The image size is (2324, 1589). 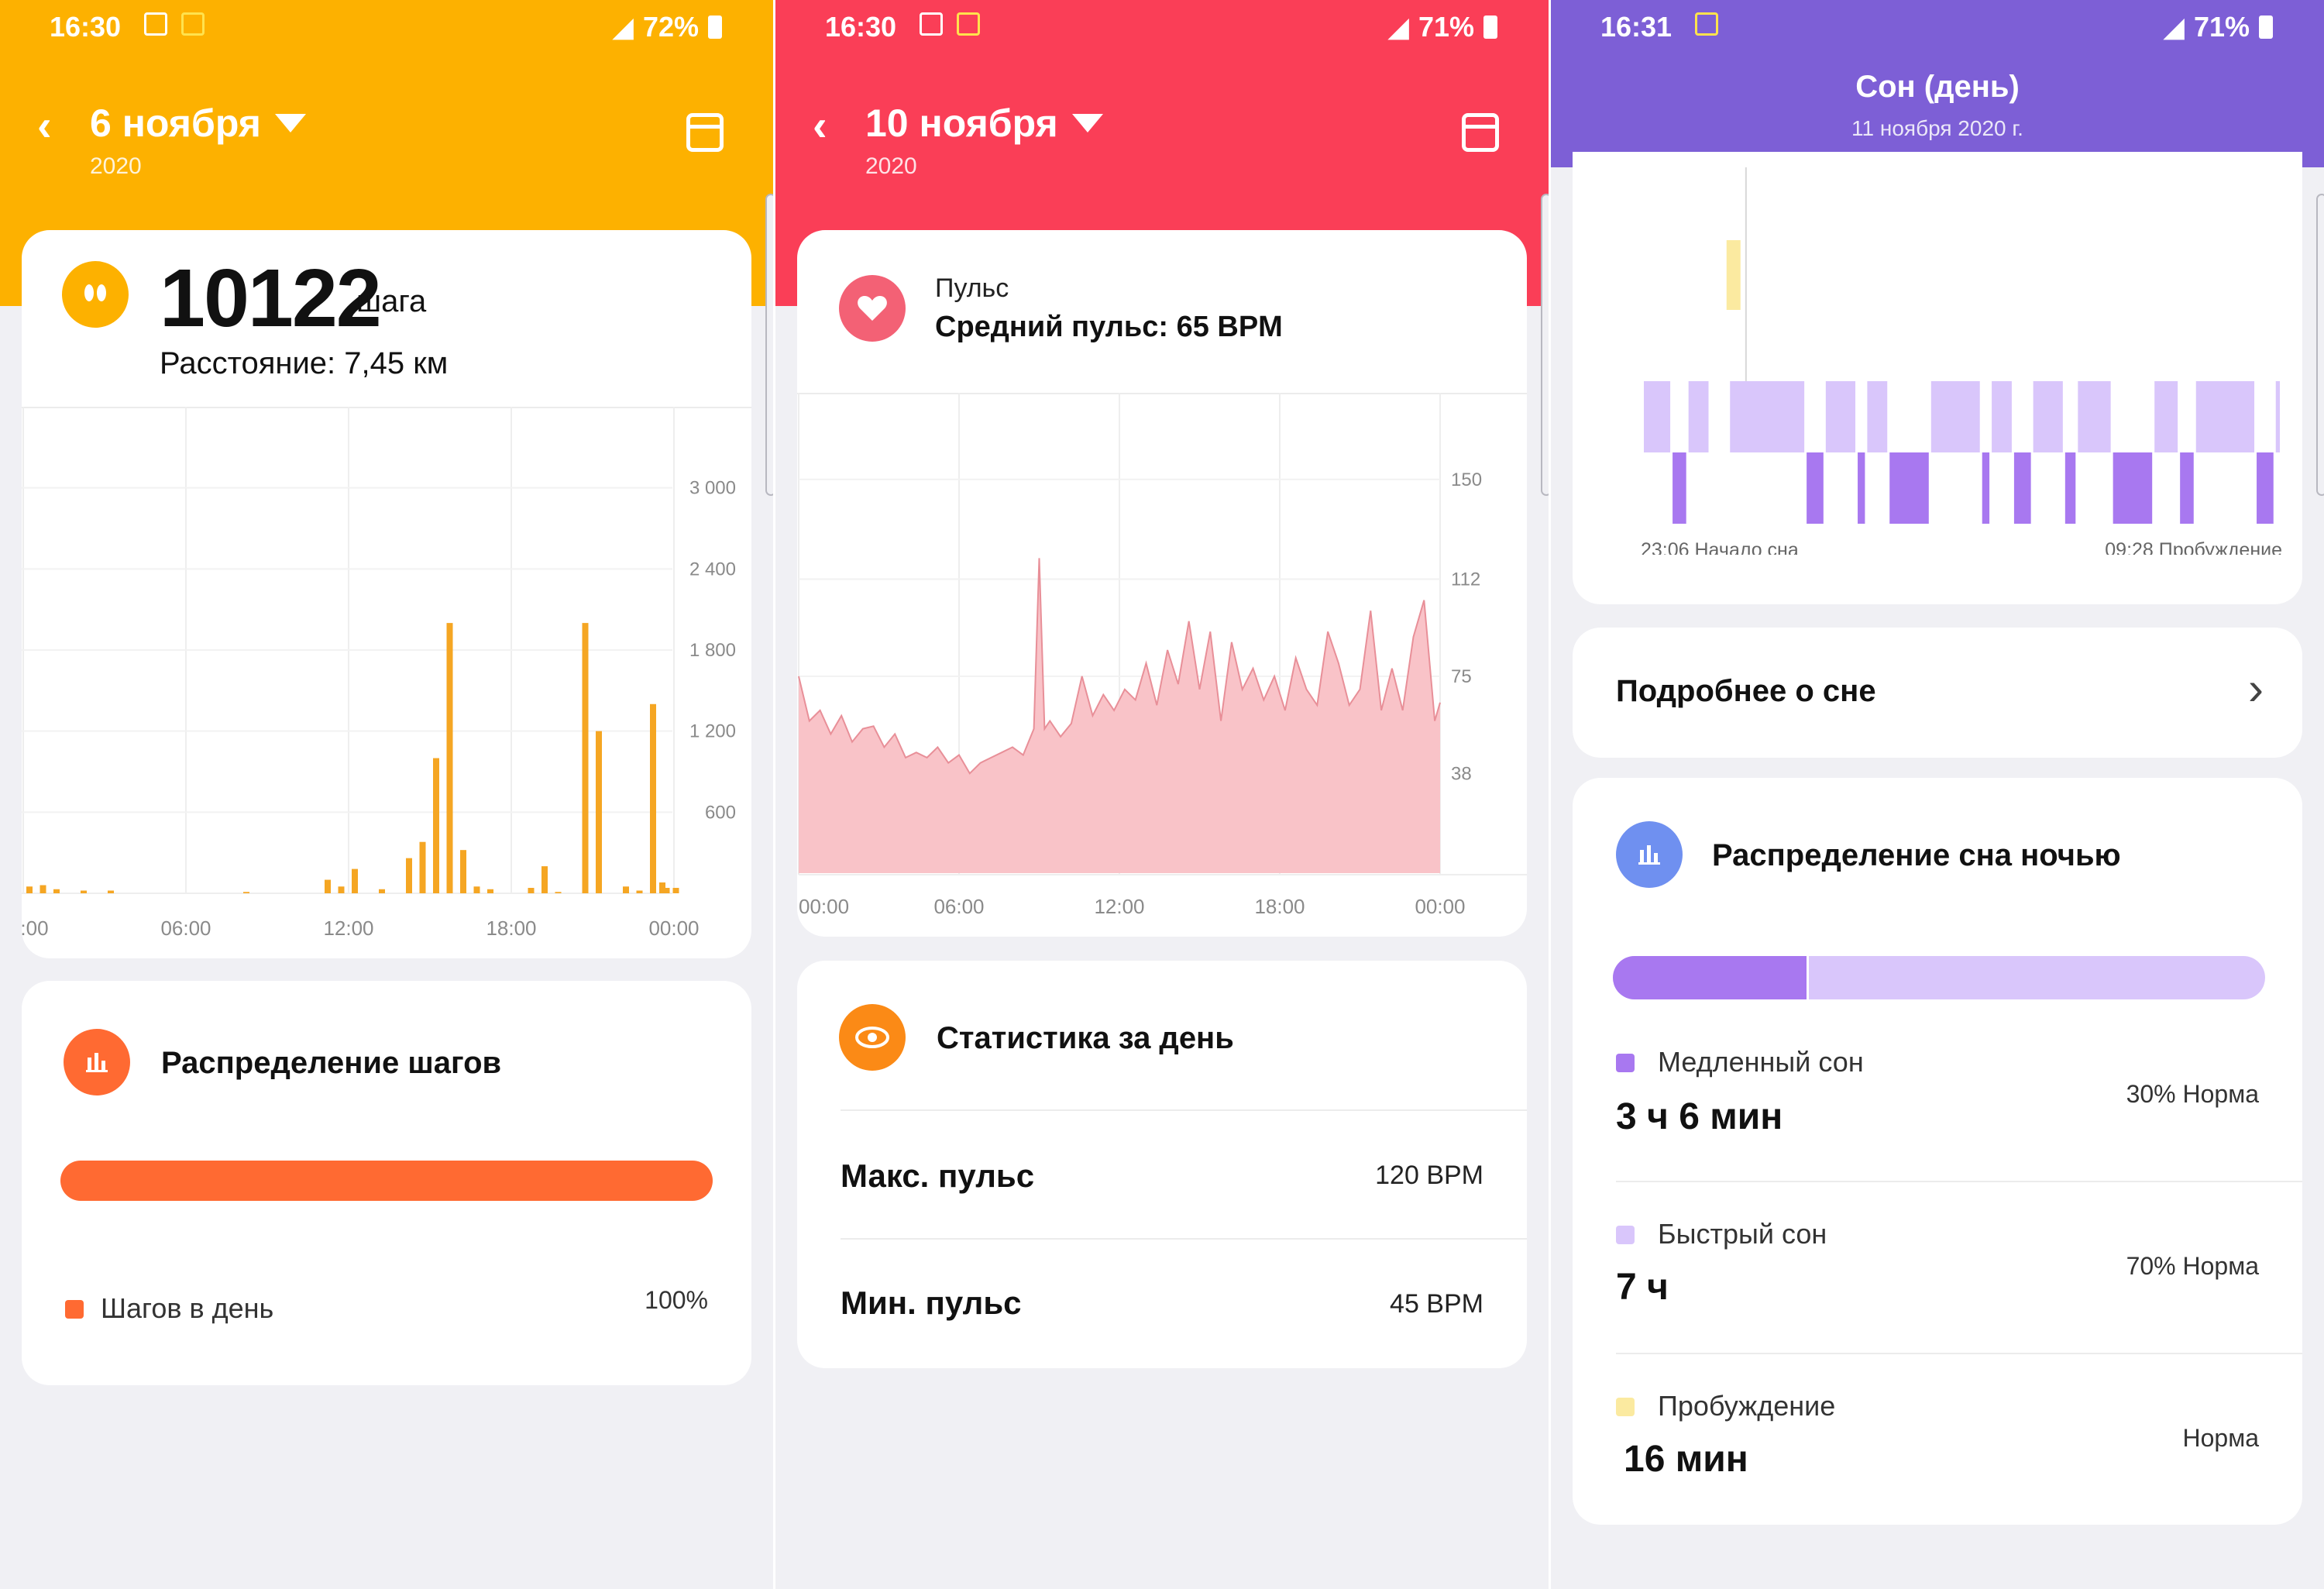 What do you see at coordinates (1937, 128) in the screenshot?
I see `sleep-page-subtitle: 11 ноября 2020 г.` at bounding box center [1937, 128].